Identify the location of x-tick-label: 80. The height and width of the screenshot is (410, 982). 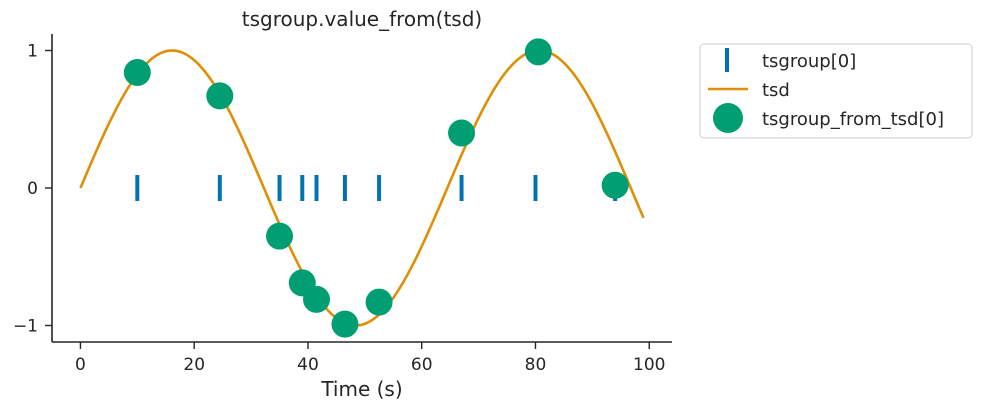
(536, 365).